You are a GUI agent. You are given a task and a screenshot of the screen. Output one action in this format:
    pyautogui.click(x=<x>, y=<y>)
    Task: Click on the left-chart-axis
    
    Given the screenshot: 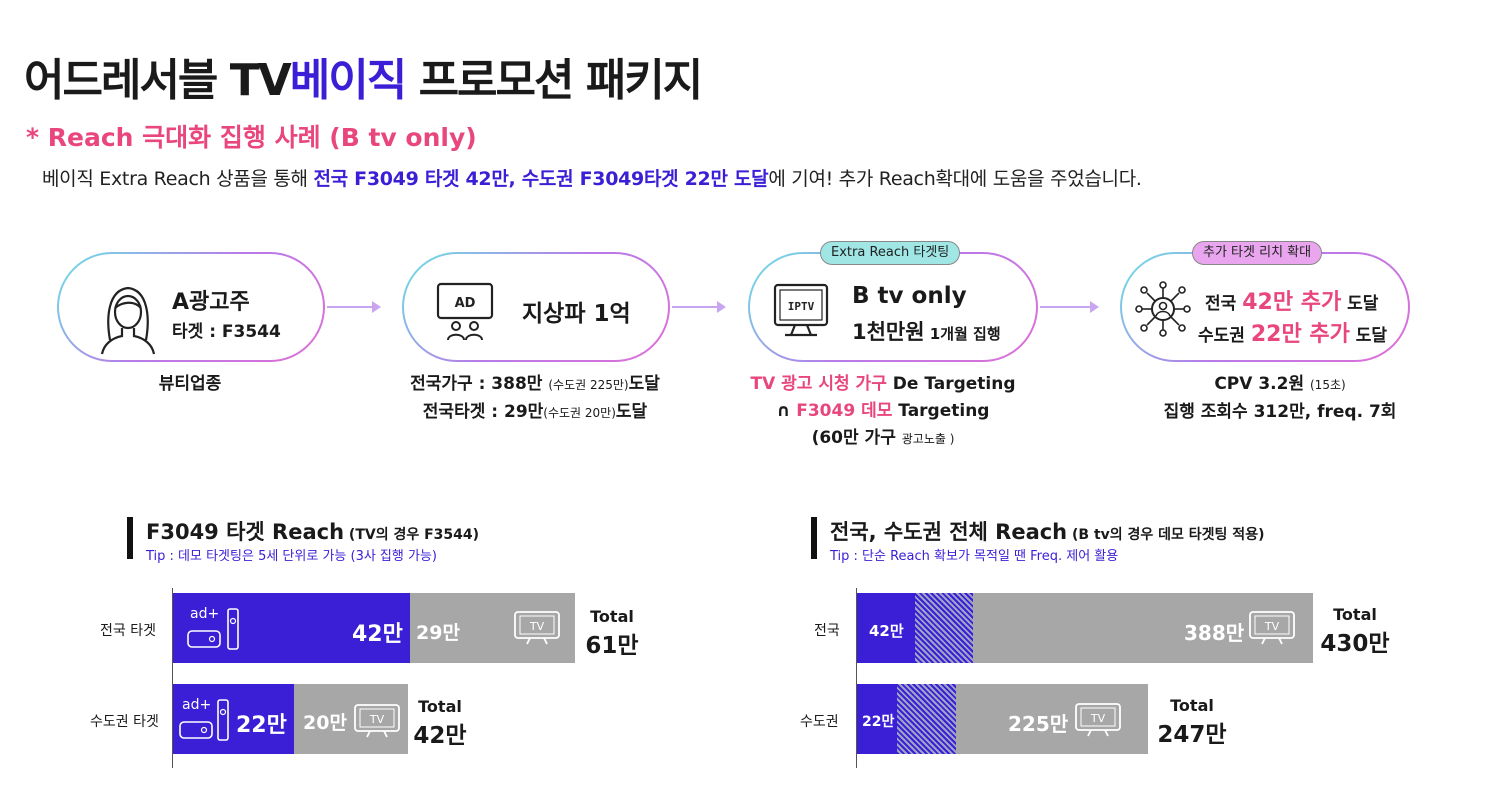 What is the action you would take?
    pyautogui.click(x=172, y=678)
    